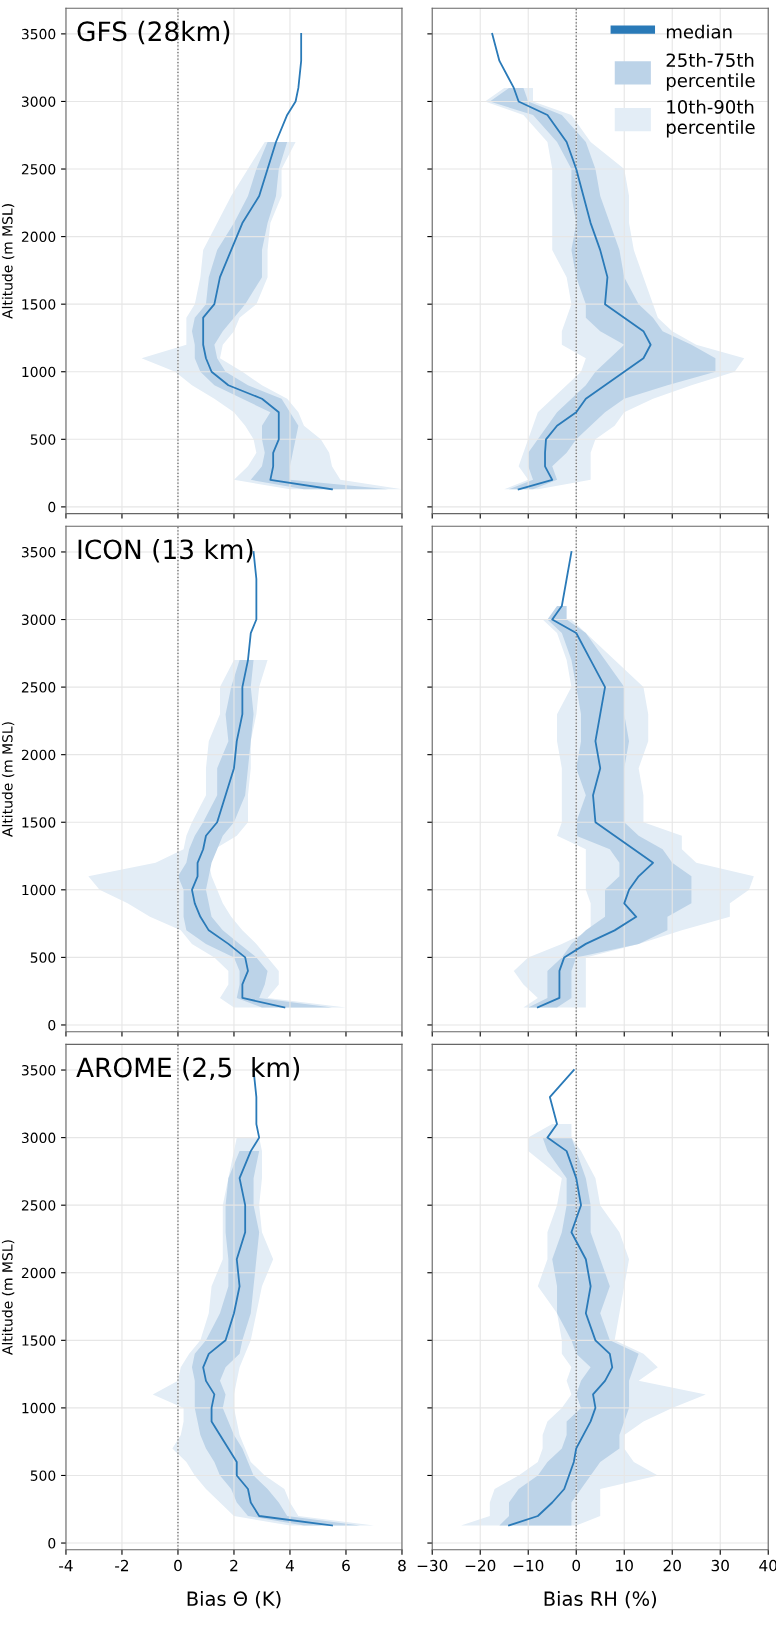 The image size is (776, 1640). What do you see at coordinates (710, 72) in the screenshot?
I see `legend-label: 25th-75th percentile` at bounding box center [710, 72].